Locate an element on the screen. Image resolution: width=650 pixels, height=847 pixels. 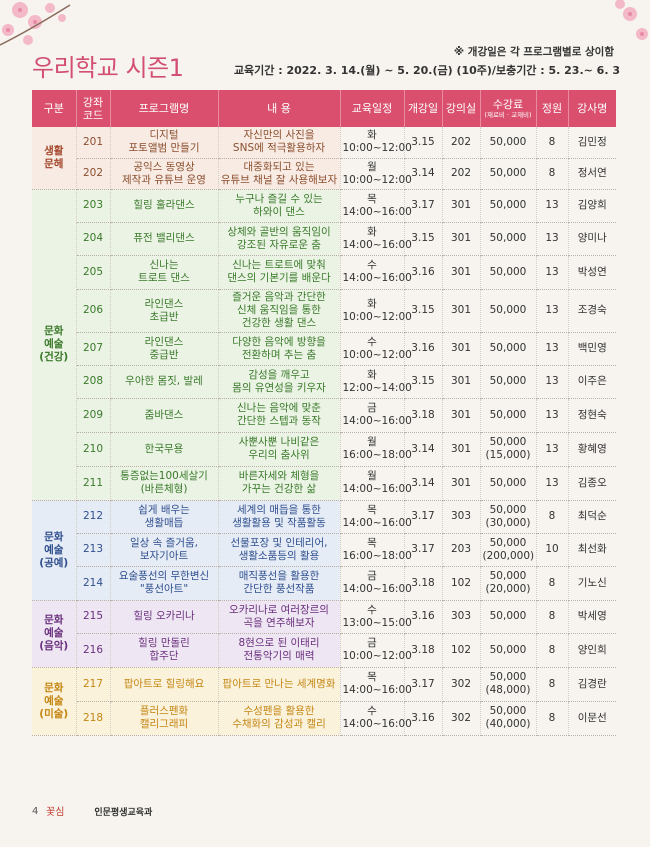
instructor-name: 백민영 is located at coordinates (592, 349).